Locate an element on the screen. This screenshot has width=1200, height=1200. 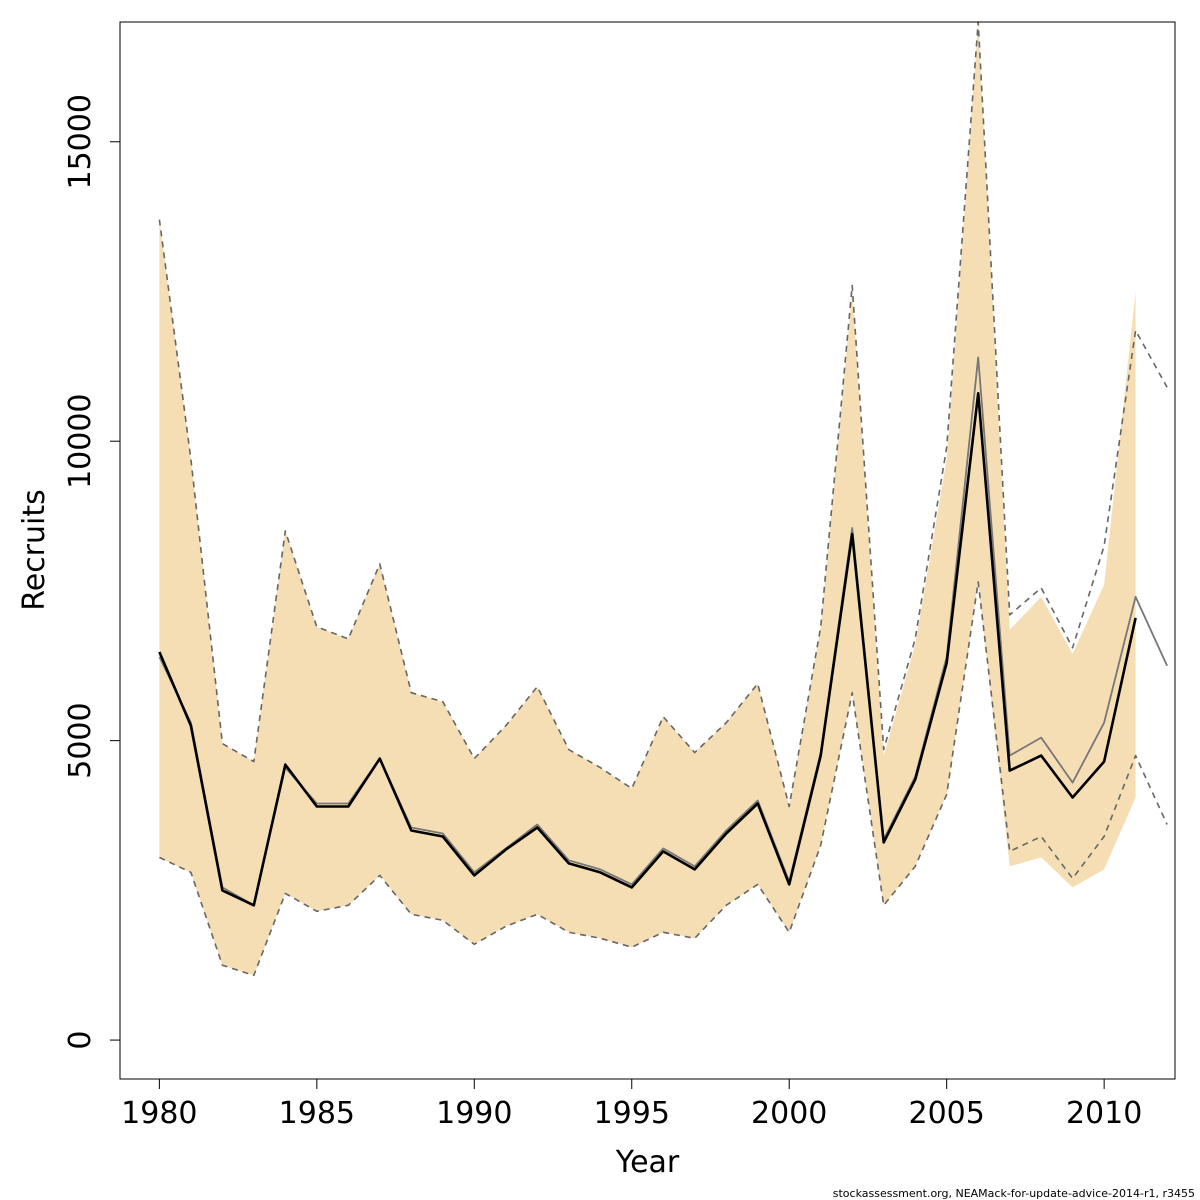
y-tick-label: 5000 is located at coordinates (80, 740).